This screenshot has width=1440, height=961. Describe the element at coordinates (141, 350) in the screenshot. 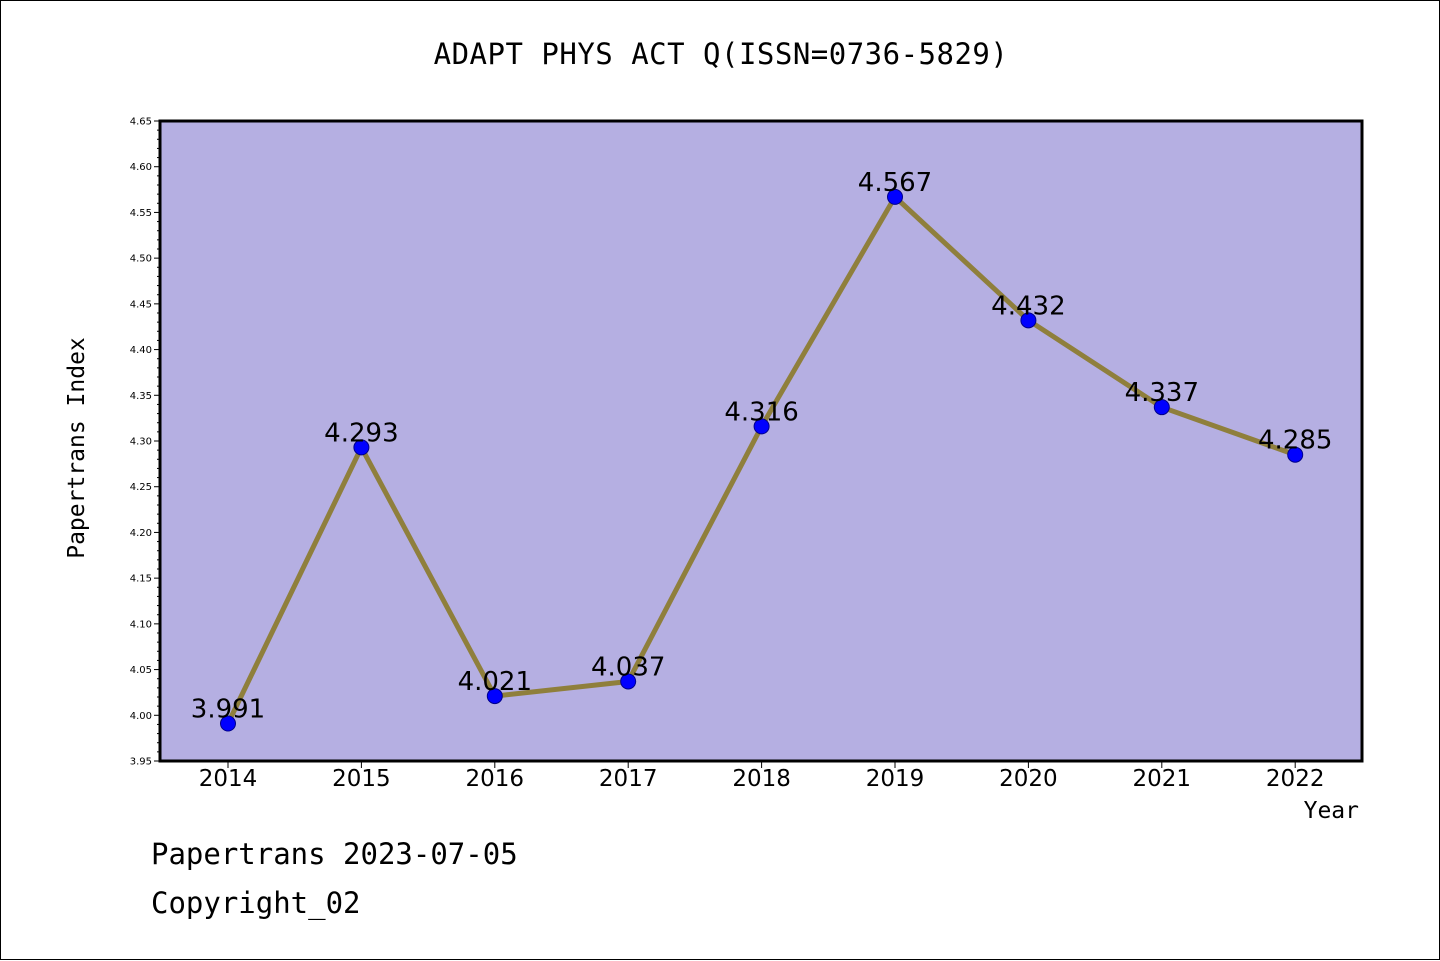

I see `y-tick-label: 4.40` at that location.